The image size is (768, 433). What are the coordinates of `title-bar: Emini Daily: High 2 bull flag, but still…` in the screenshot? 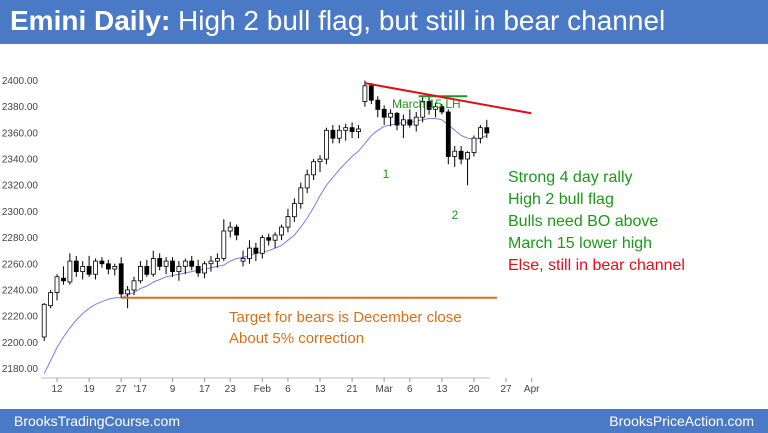 It's located at (384, 22).